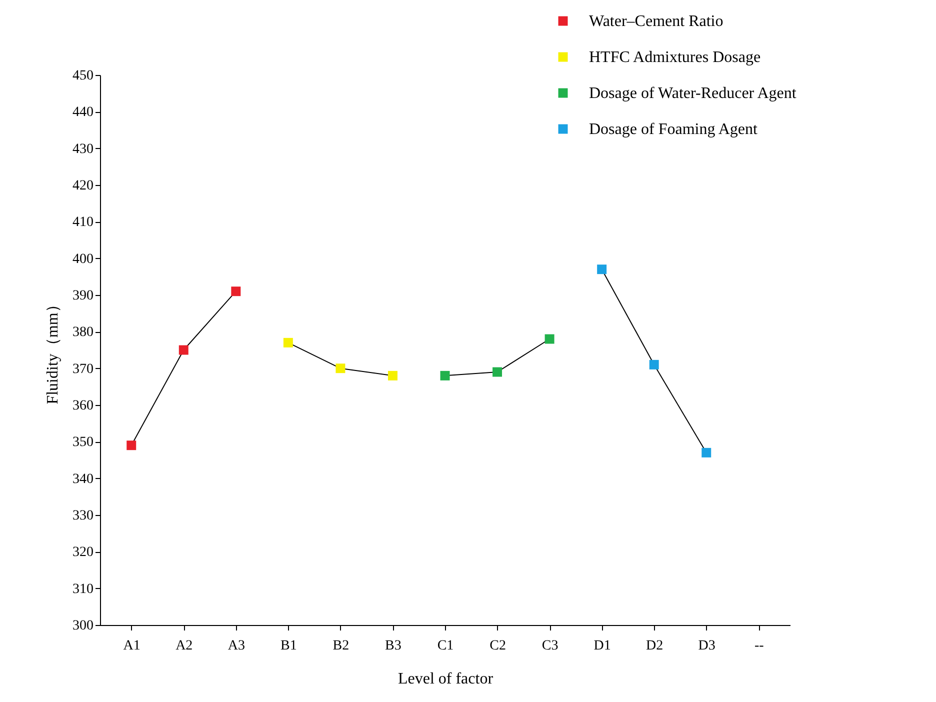 The width and height of the screenshot is (936, 702). Describe the element at coordinates (288, 646) in the screenshot. I see `x-tick-label: B1` at that location.